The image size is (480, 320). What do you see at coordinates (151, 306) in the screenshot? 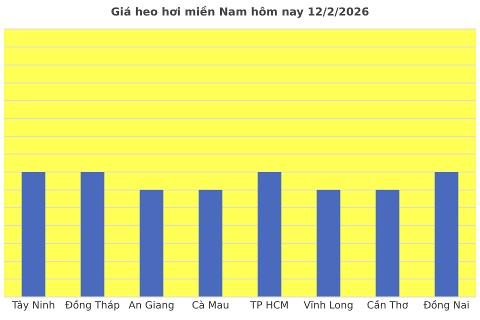
I see `x-tick-label: An Giang` at bounding box center [151, 306].